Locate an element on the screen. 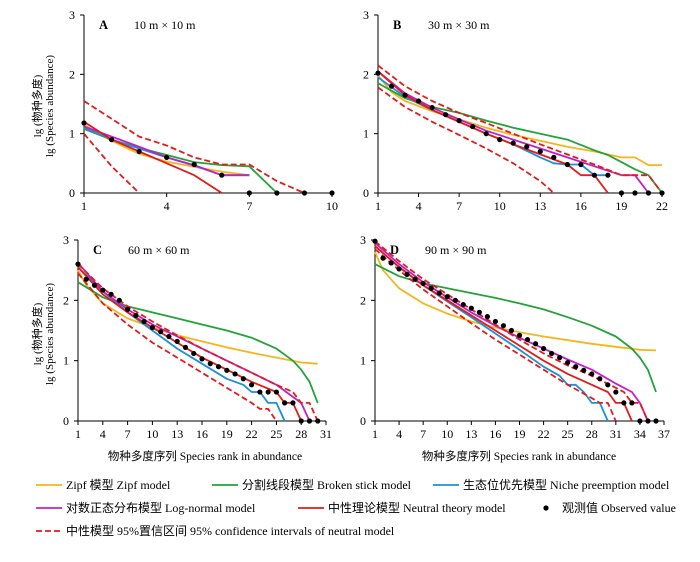 This screenshot has width=700, height=562. legend-label-zipf: Zipf 模型 Zipf model is located at coordinates (118, 485).